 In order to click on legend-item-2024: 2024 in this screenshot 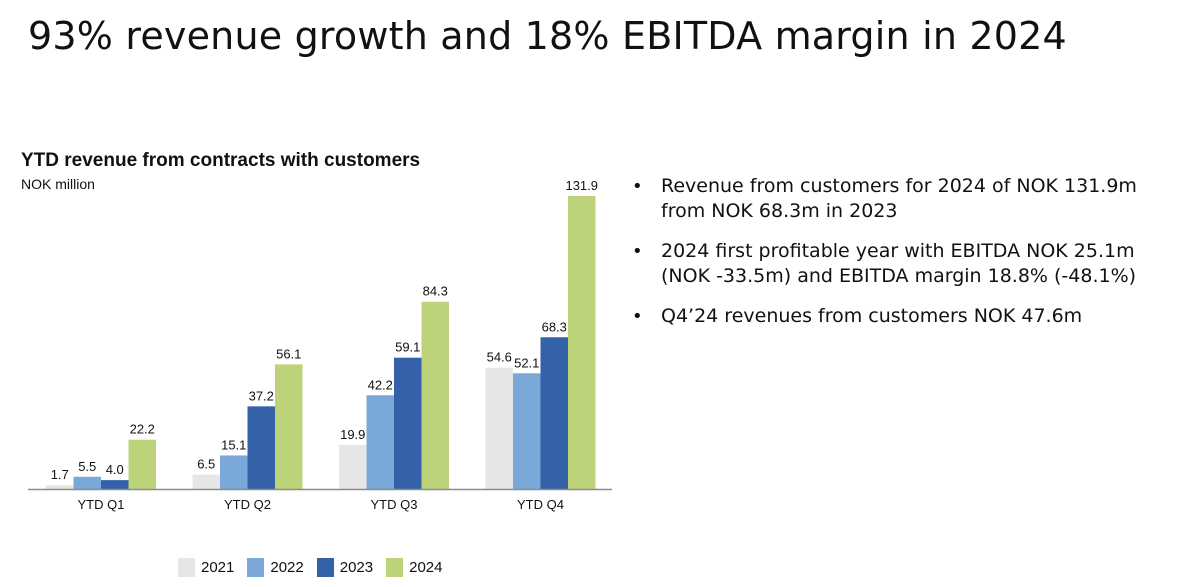, I will do `click(414, 567)`.